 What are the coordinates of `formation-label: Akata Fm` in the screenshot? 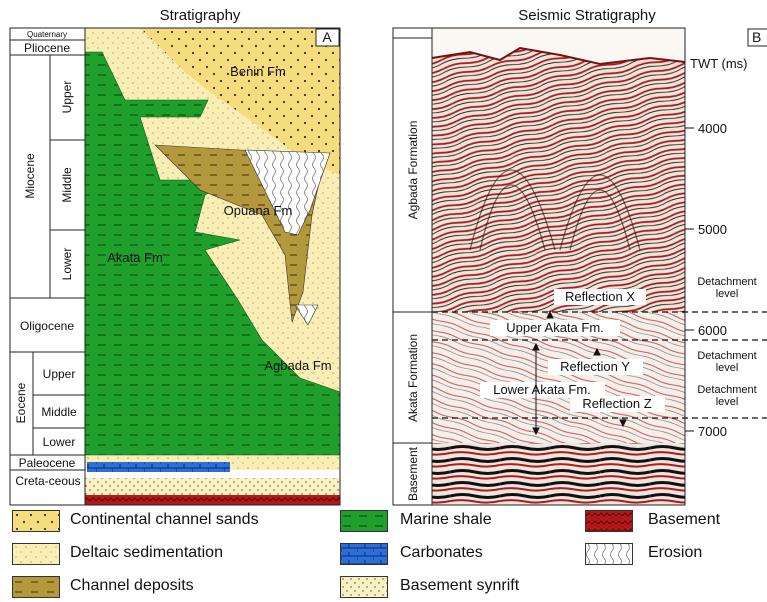 It's located at (135, 257).